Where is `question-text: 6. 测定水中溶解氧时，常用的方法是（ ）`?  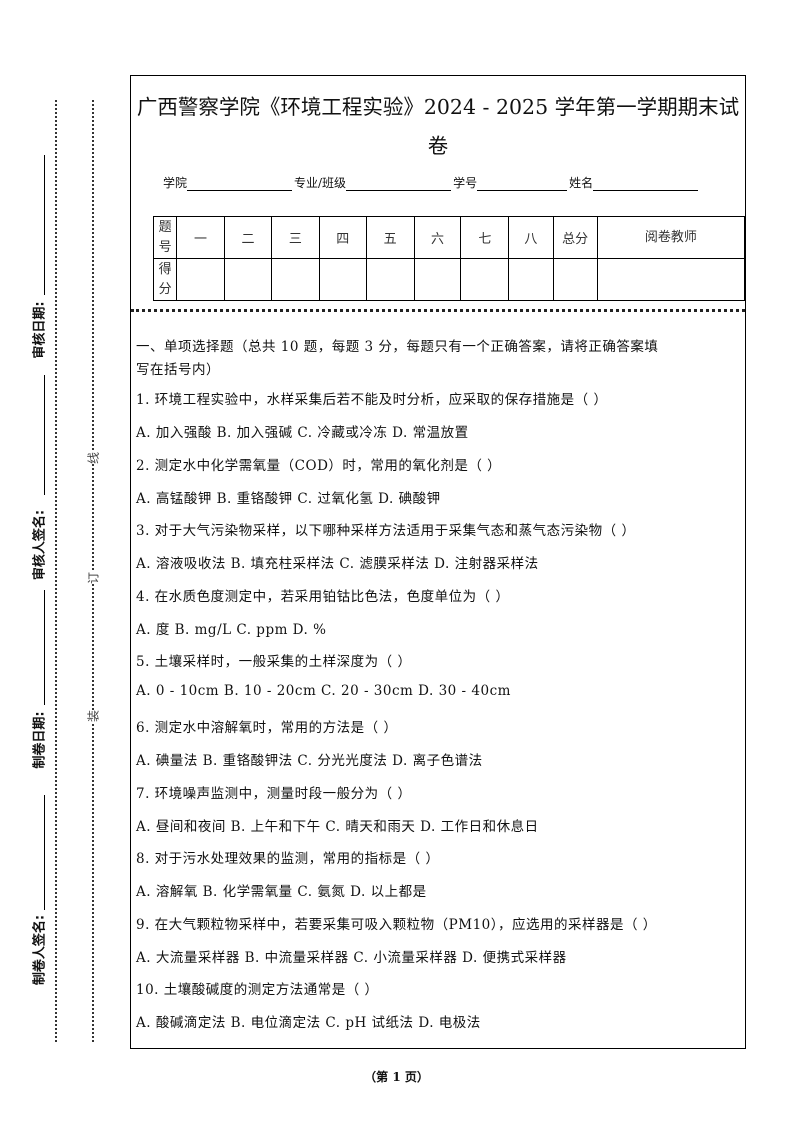
question-text: 6. 测定水中溶解氧时，常用的方法是（ ） is located at coordinates (267, 728).